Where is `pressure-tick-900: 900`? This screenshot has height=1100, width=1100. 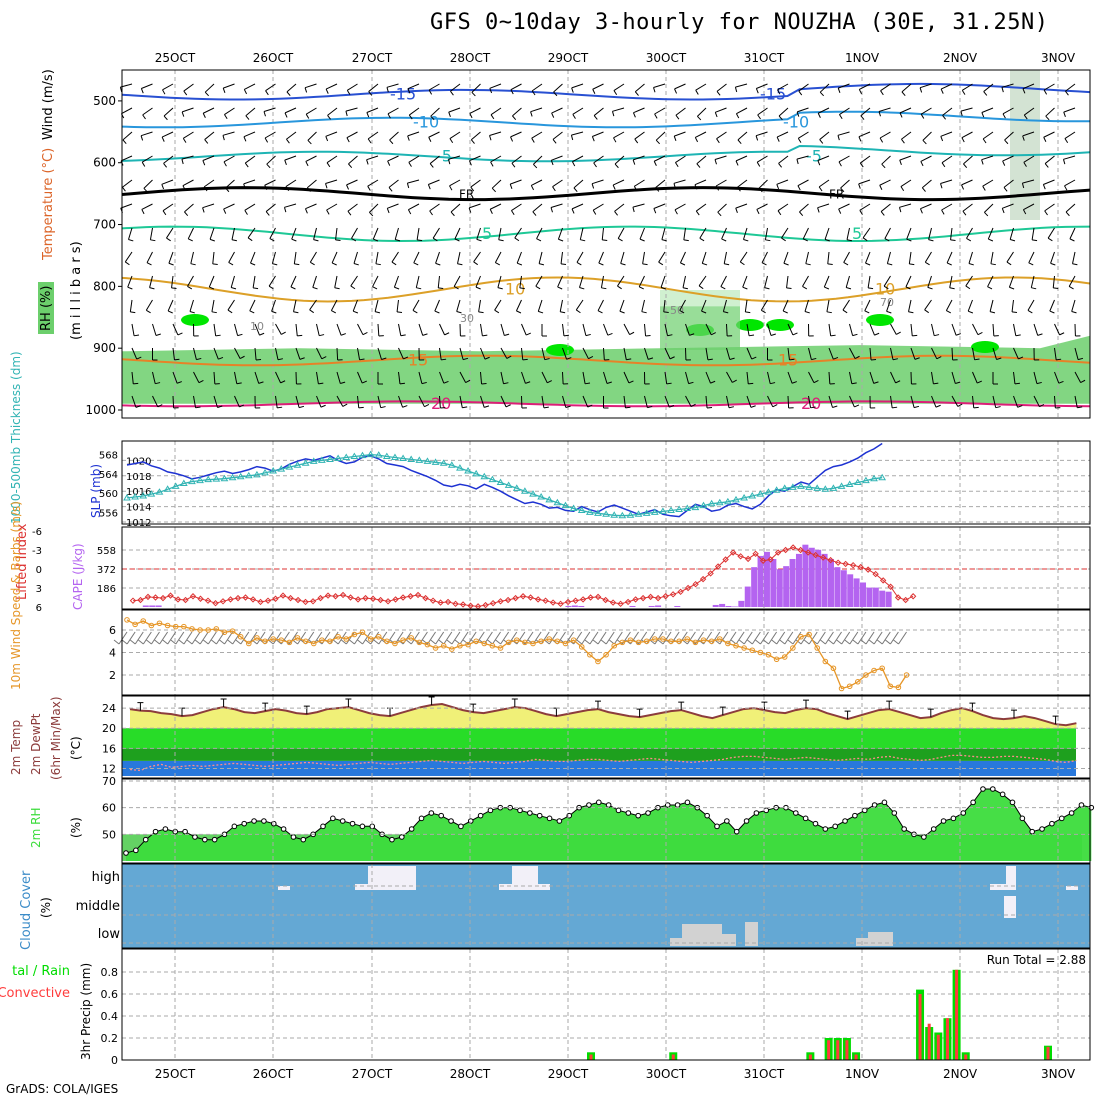
pressure-tick-900: 900 is located at coordinates (104, 348).